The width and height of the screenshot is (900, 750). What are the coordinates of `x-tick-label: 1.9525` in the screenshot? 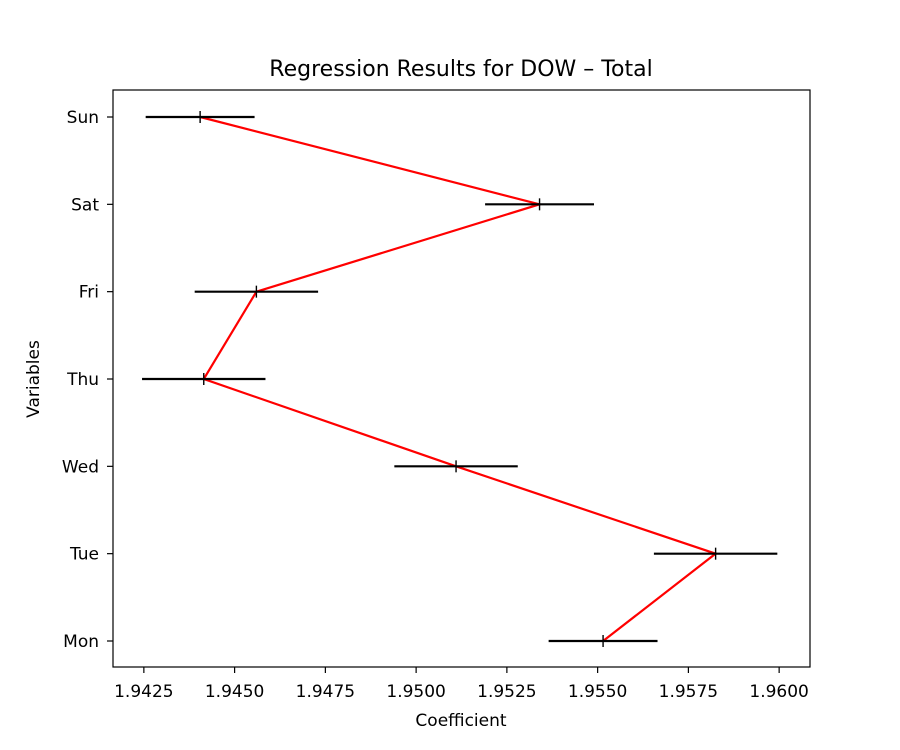 It's located at (506, 692).